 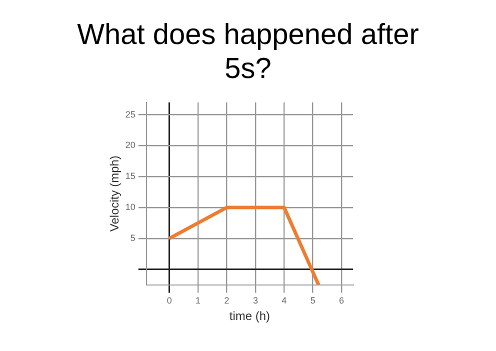 I want to click on chart-title: What does happened after 5s?, so click(x=248, y=52).